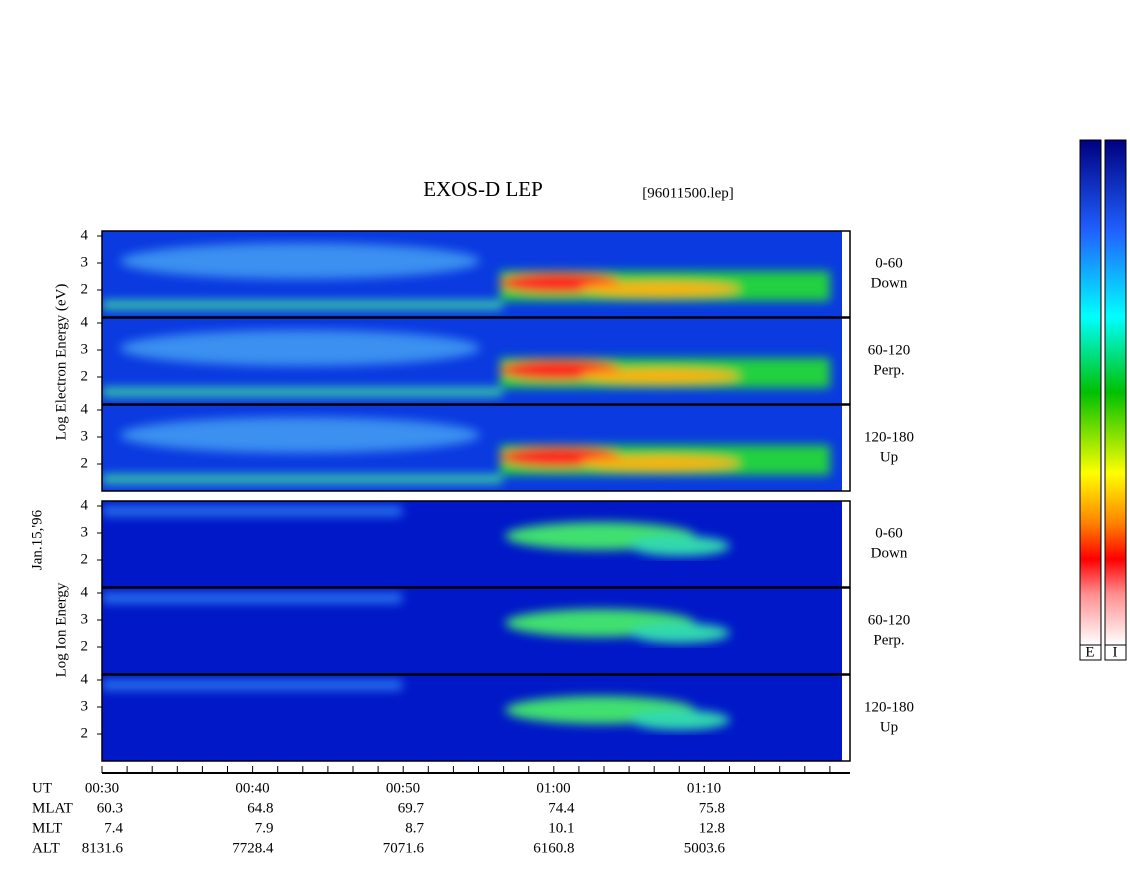  Describe the element at coordinates (712, 828) in the screenshot. I see `row-value: 12.8` at that location.